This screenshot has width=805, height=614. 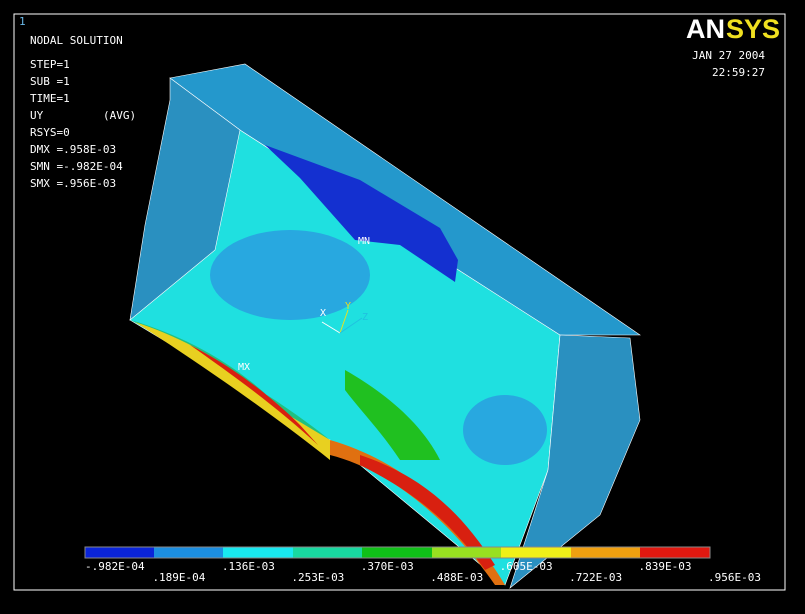 I want to click on legend-label: .605E-03, so click(x=526, y=566).